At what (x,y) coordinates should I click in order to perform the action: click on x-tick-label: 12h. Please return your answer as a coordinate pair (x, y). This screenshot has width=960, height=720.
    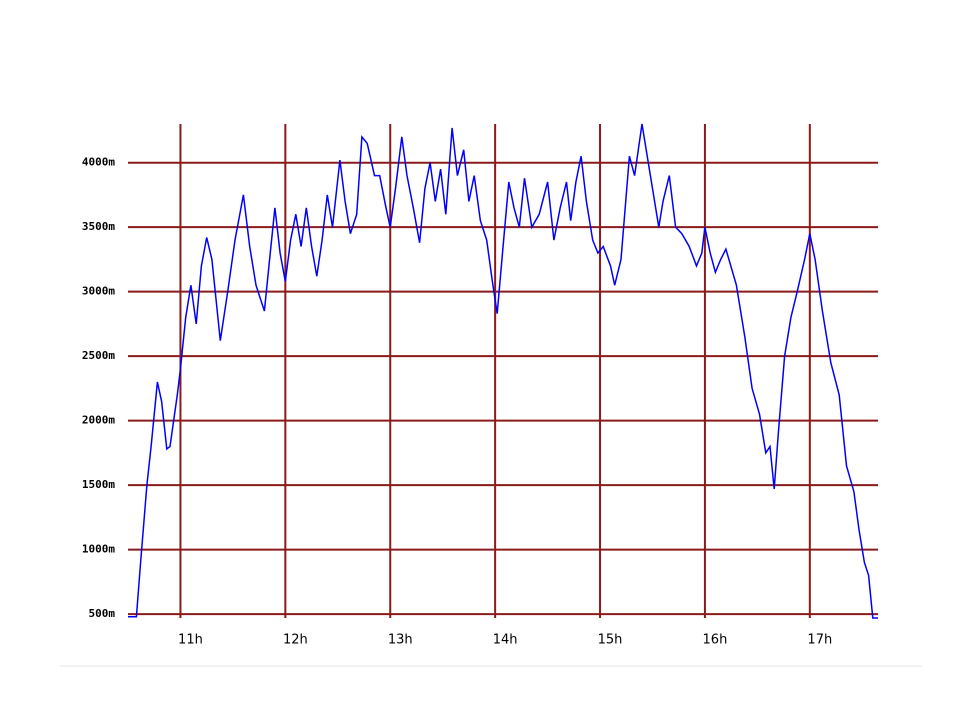
    Looking at the image, I should click on (295, 640).